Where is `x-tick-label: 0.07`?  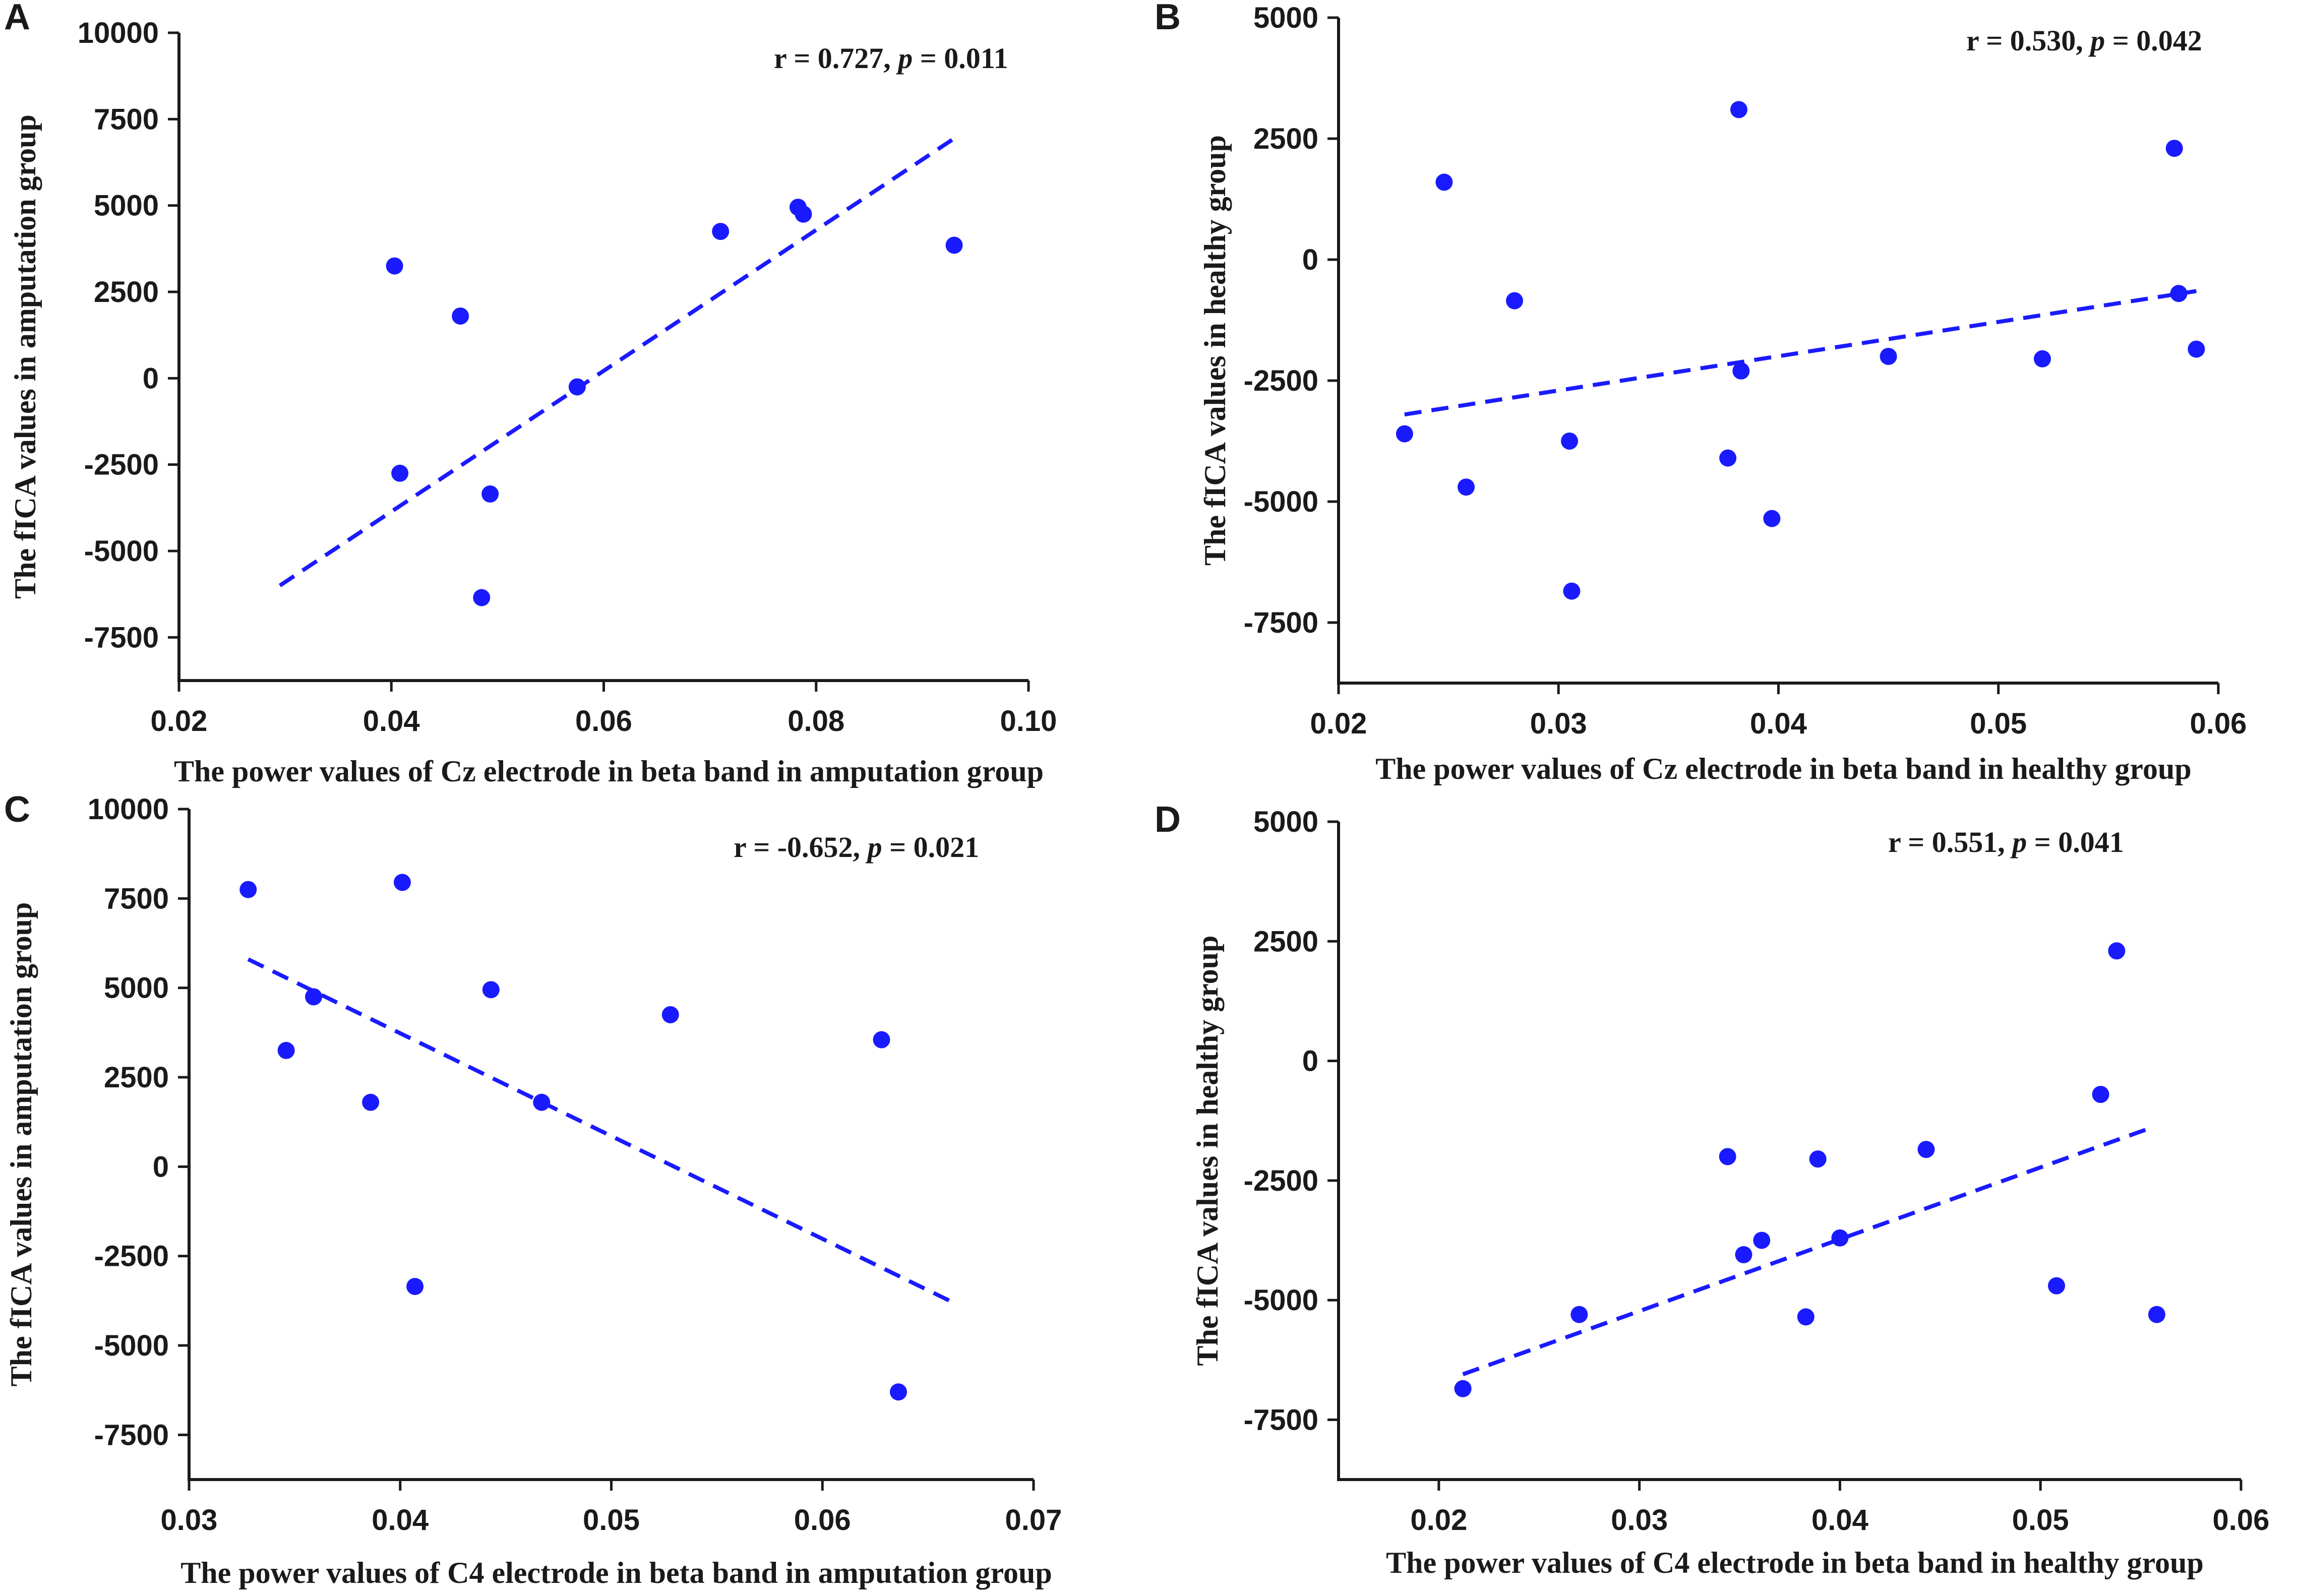
x-tick-label: 0.07 is located at coordinates (1034, 1520).